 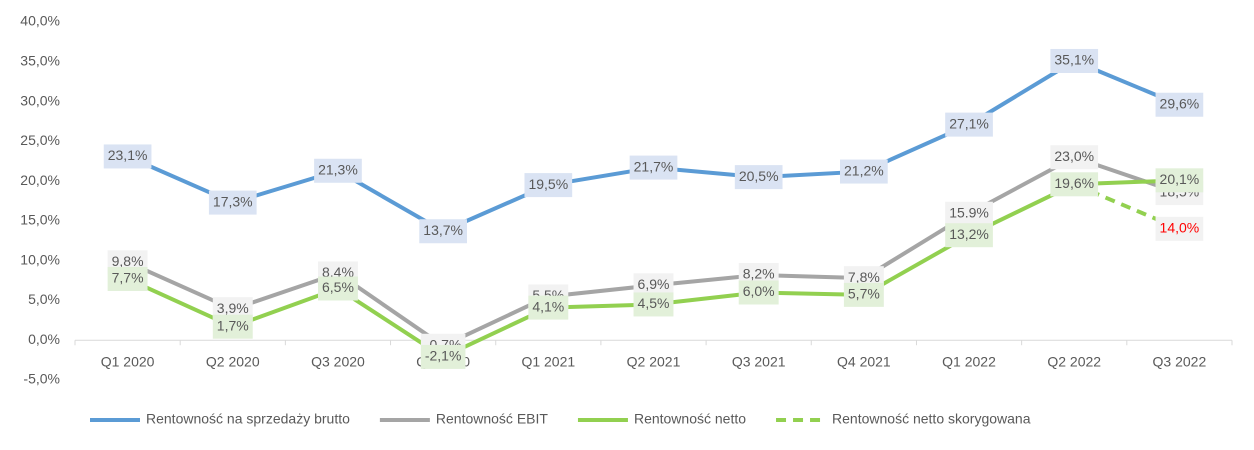 What do you see at coordinates (338, 362) in the screenshot?
I see `x-tick-label: Q3 2020` at bounding box center [338, 362].